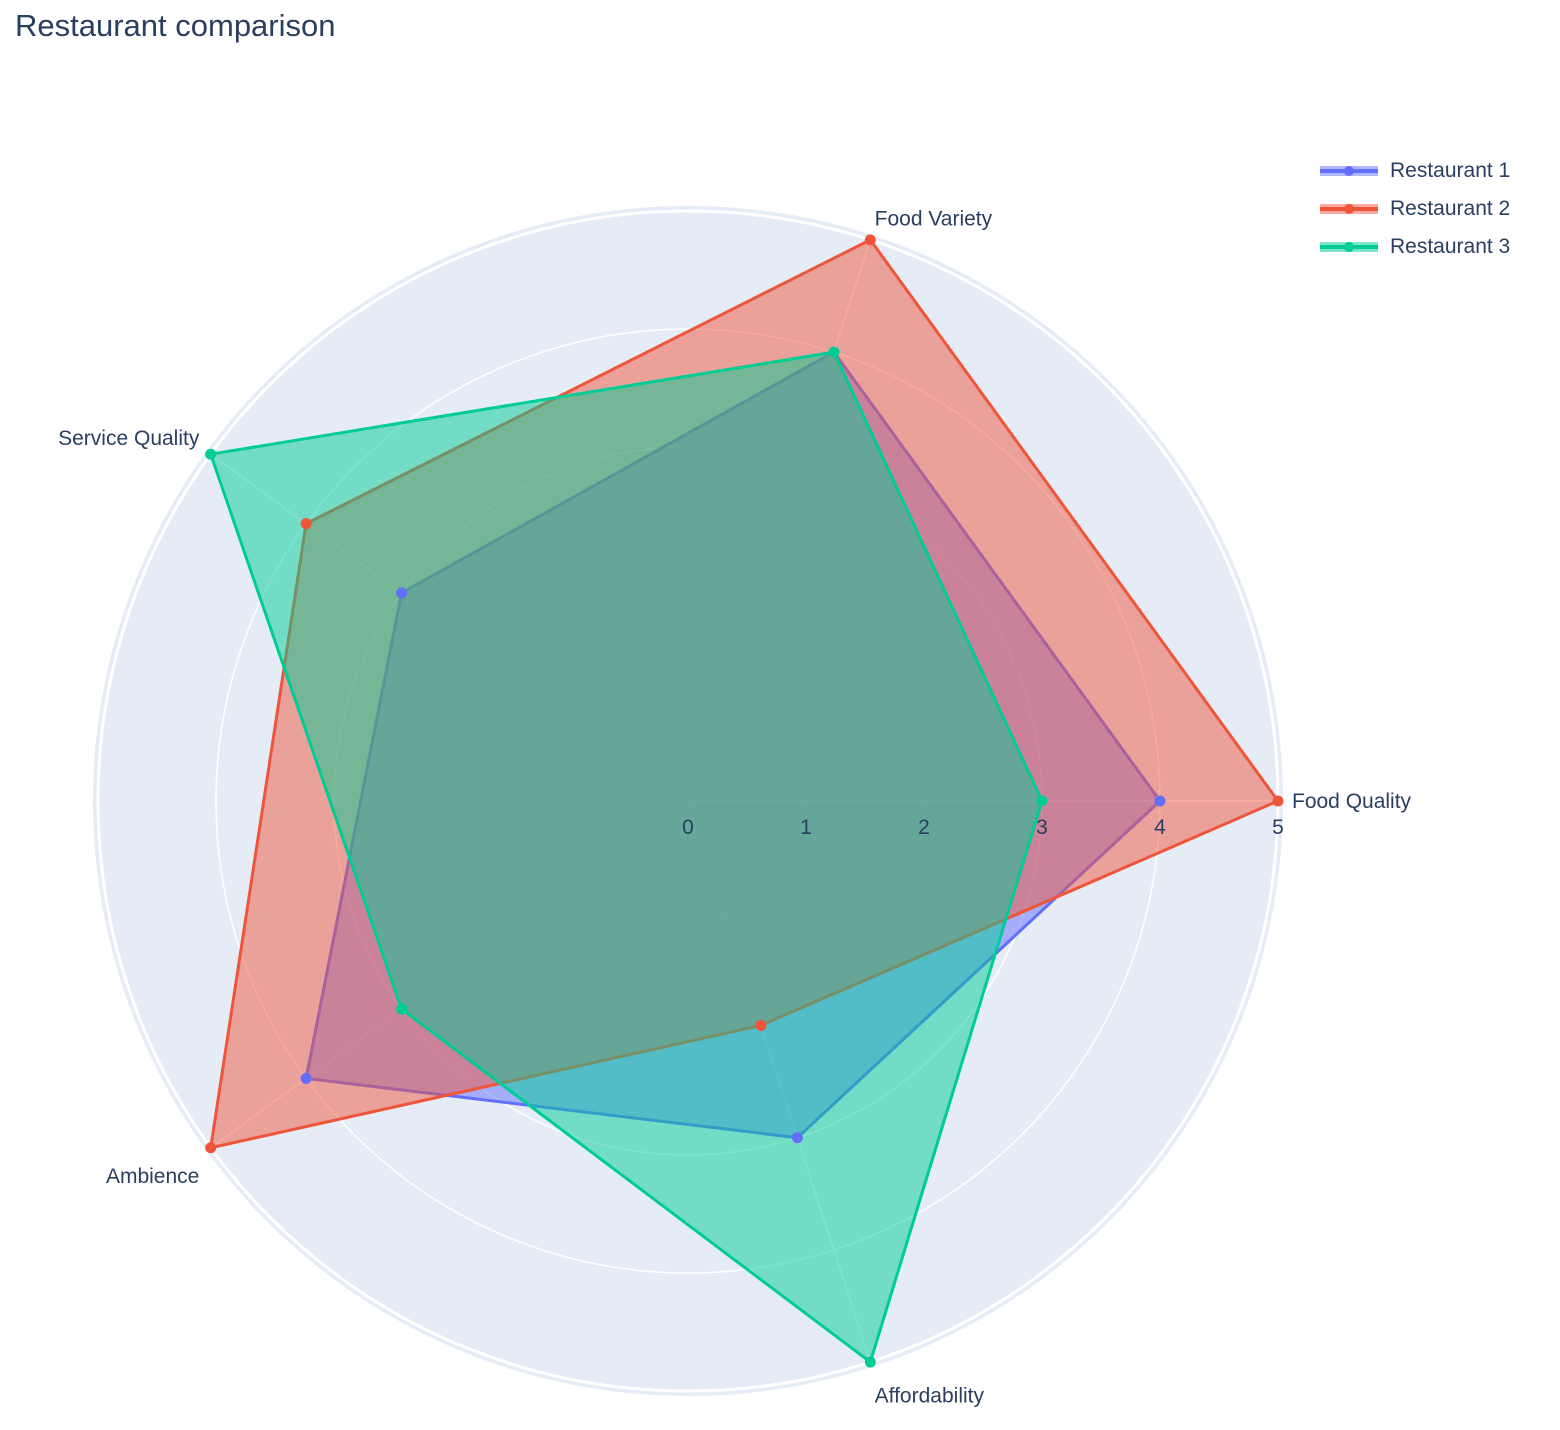  I want to click on legend-label-restaurant-3: Restaurant 3, so click(1450, 246).